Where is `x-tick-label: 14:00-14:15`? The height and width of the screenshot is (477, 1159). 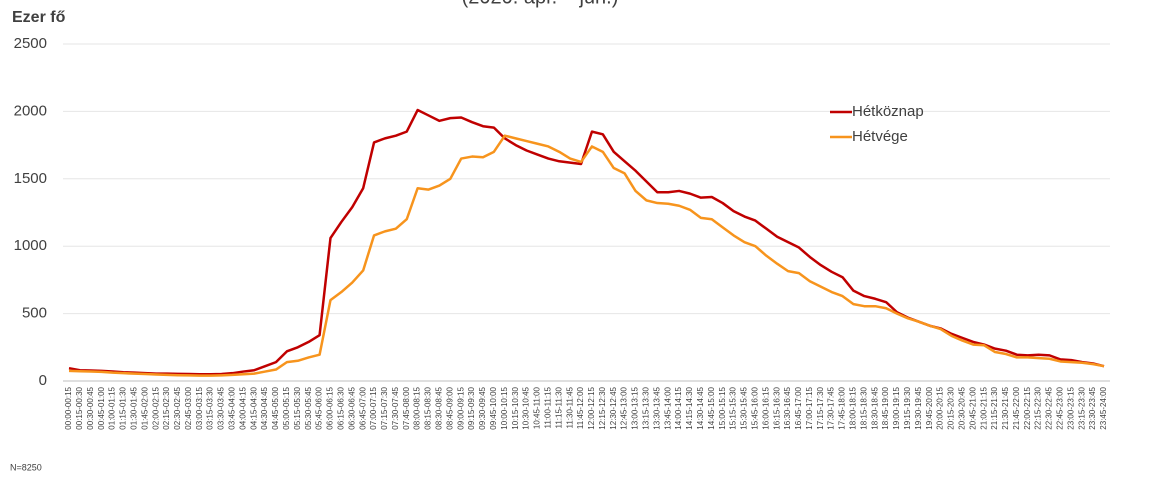 x-tick-label: 14:00-14:15 is located at coordinates (678, 407).